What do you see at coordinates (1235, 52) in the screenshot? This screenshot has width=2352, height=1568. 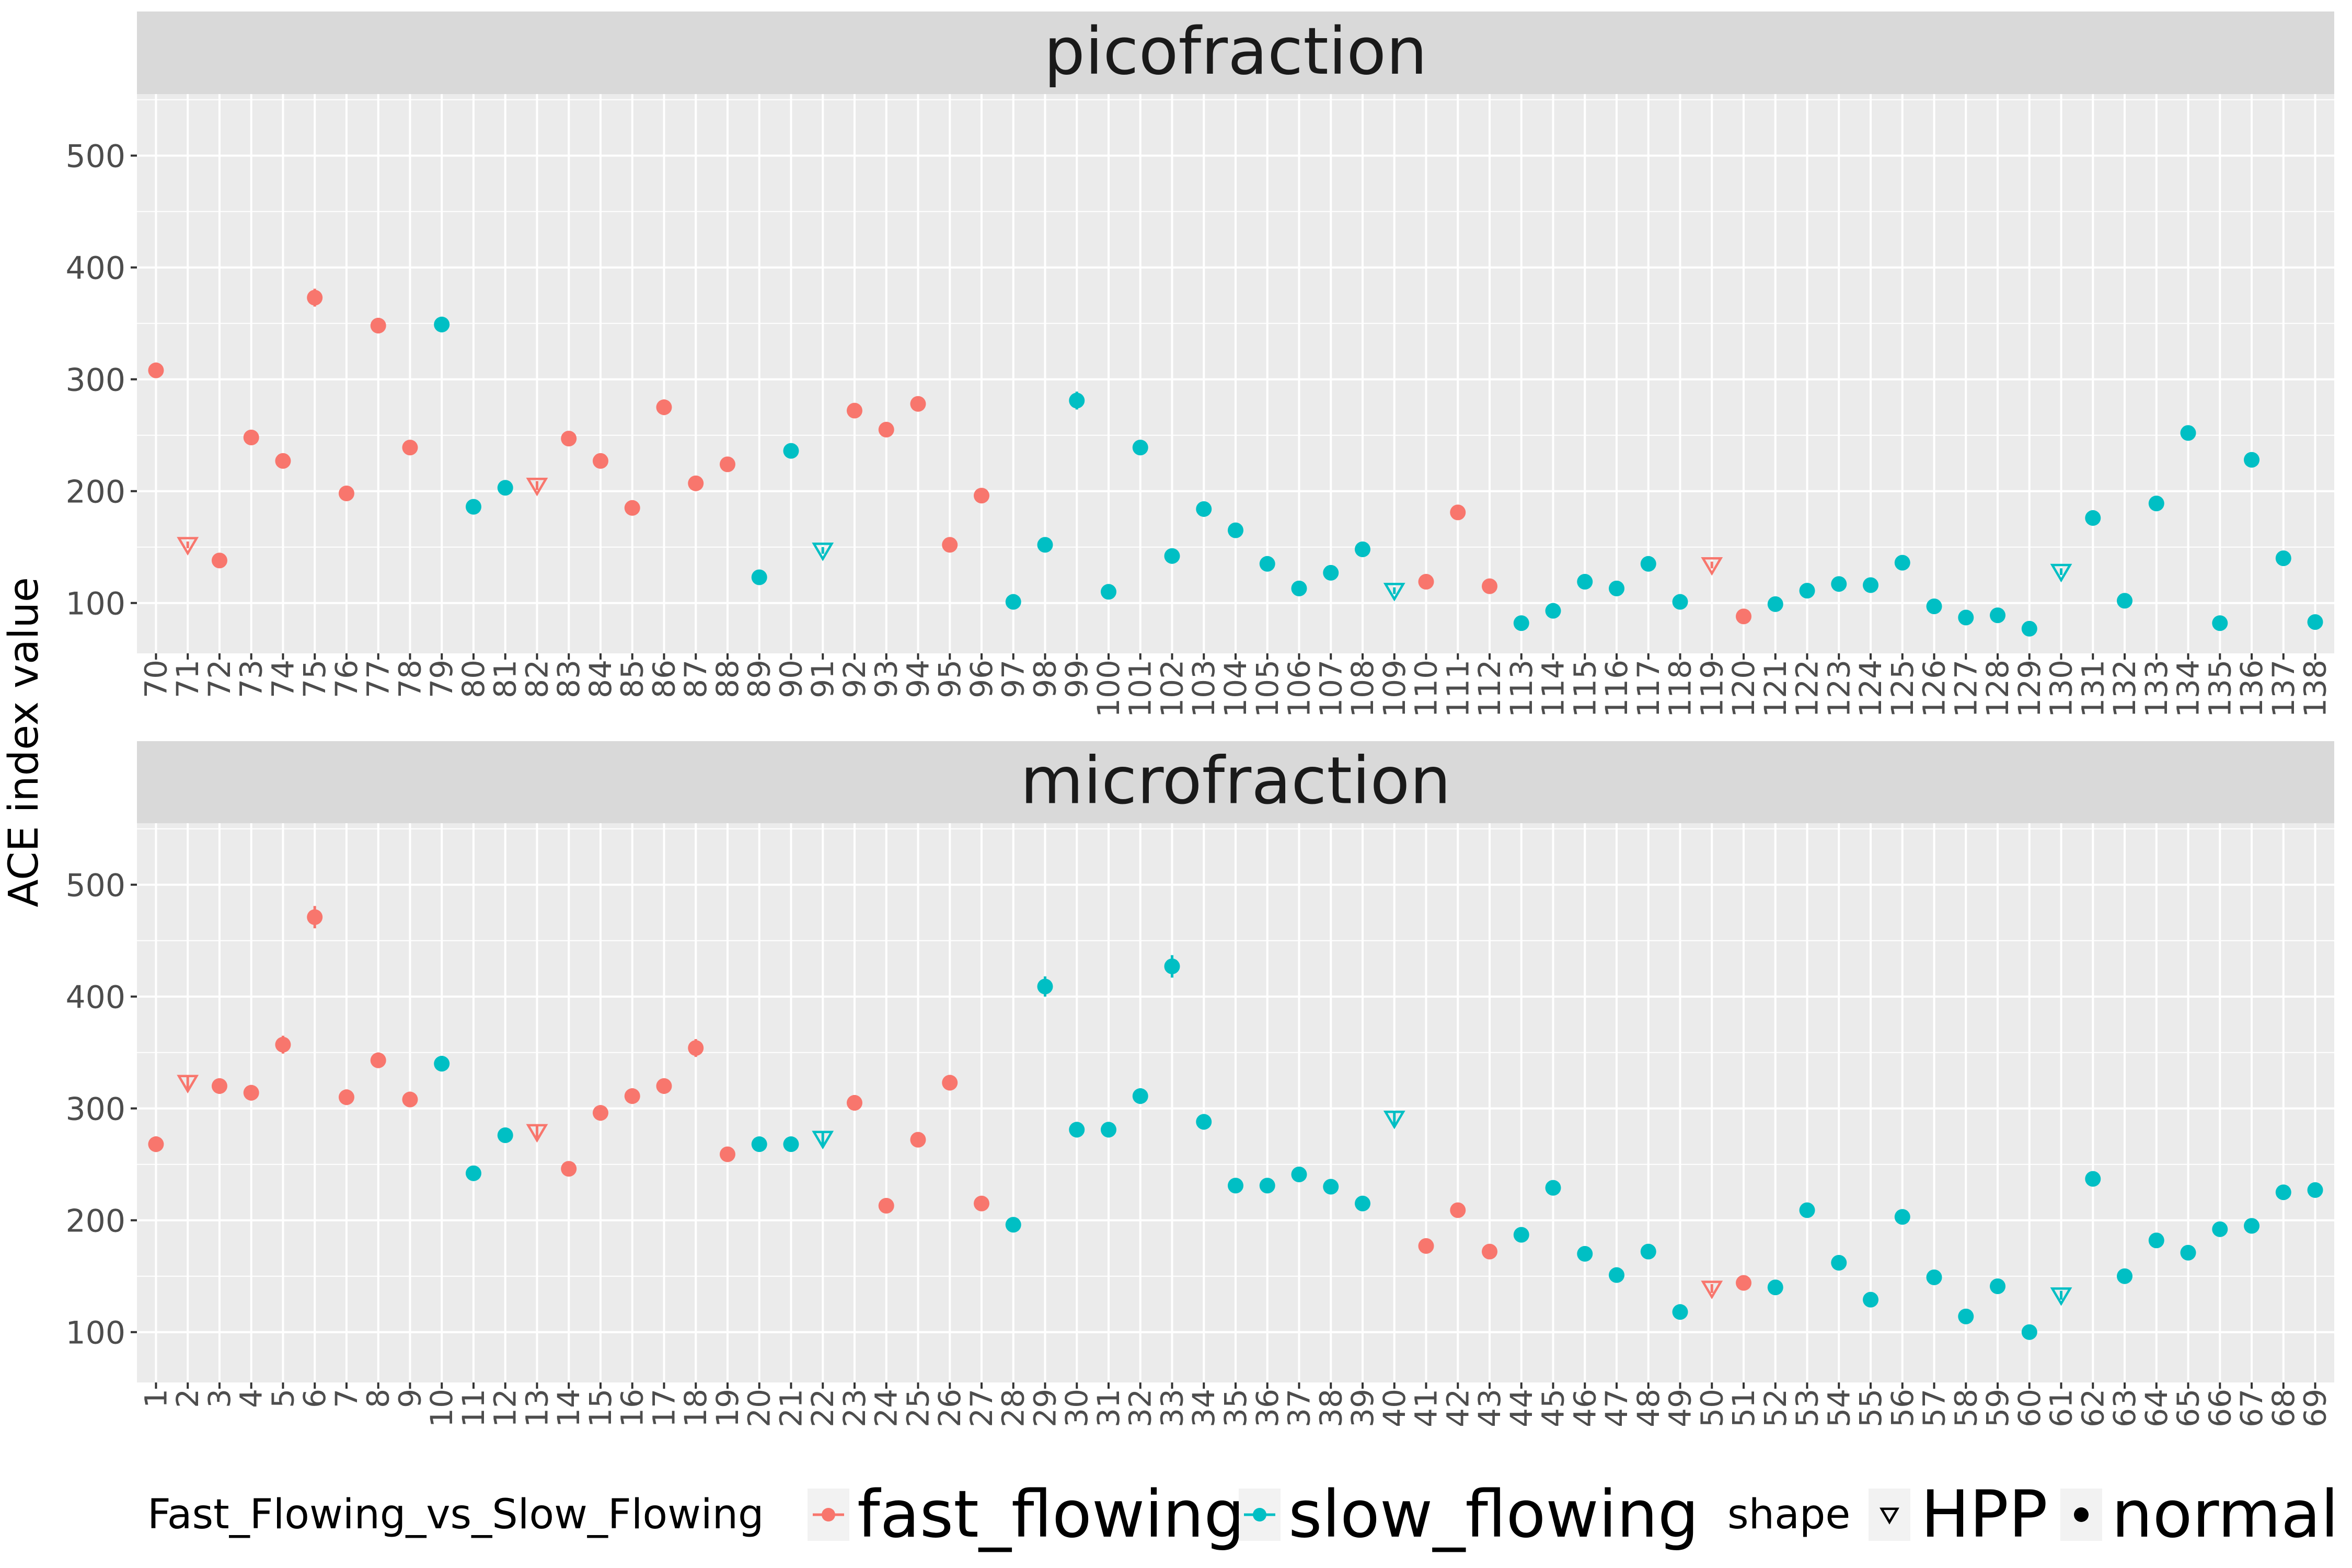 I see `strip-background` at bounding box center [1235, 52].